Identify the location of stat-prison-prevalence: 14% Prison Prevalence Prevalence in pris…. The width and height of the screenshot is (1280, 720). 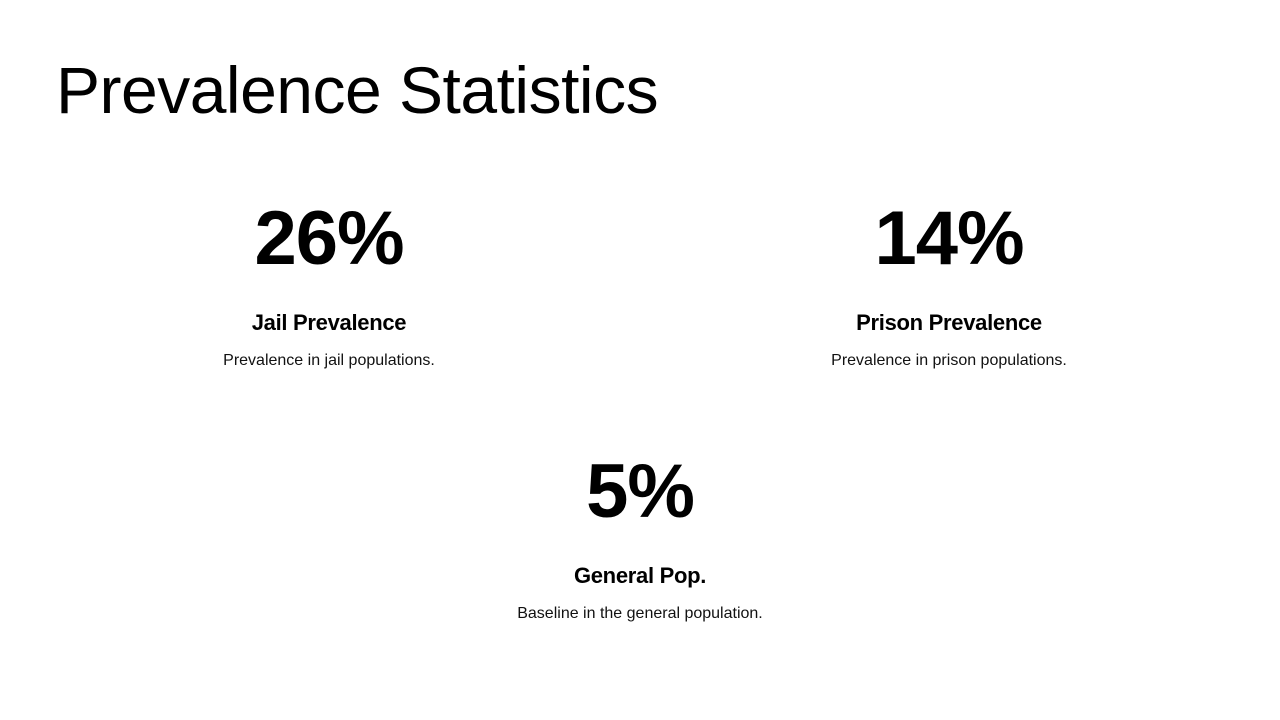
(949, 284).